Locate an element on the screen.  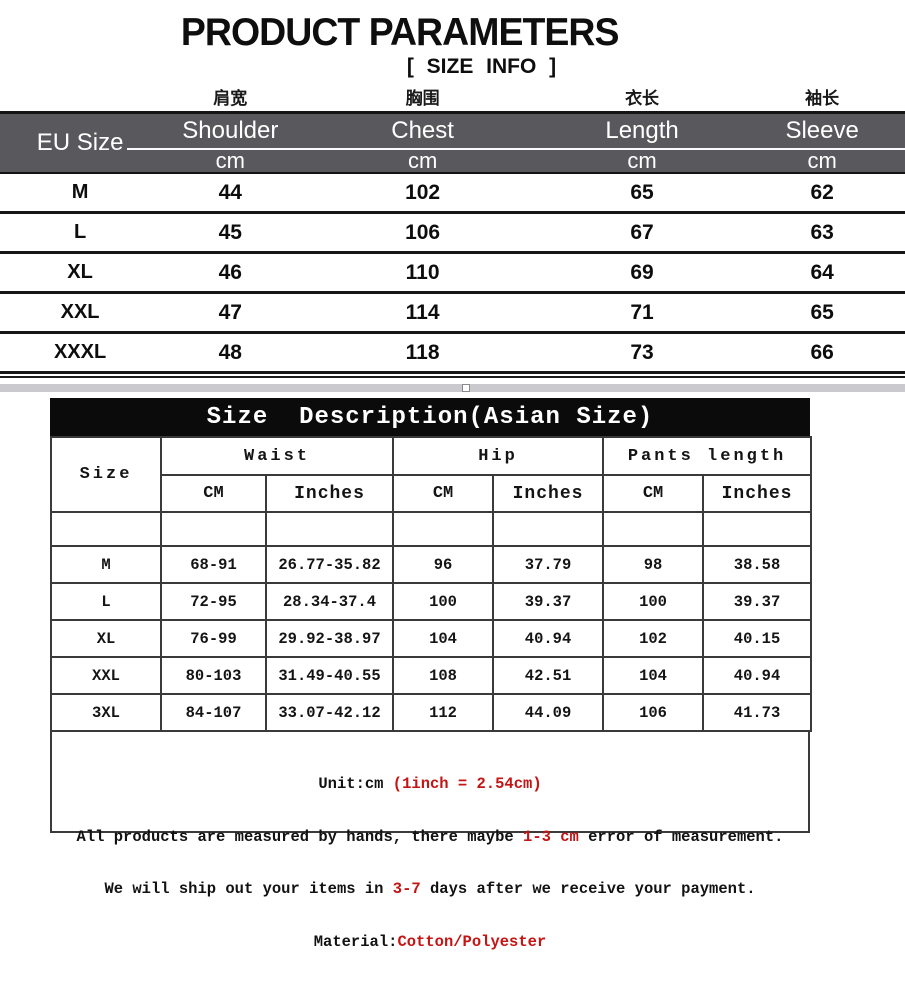
pants-cm-cell: 104 is located at coordinates (653, 675).